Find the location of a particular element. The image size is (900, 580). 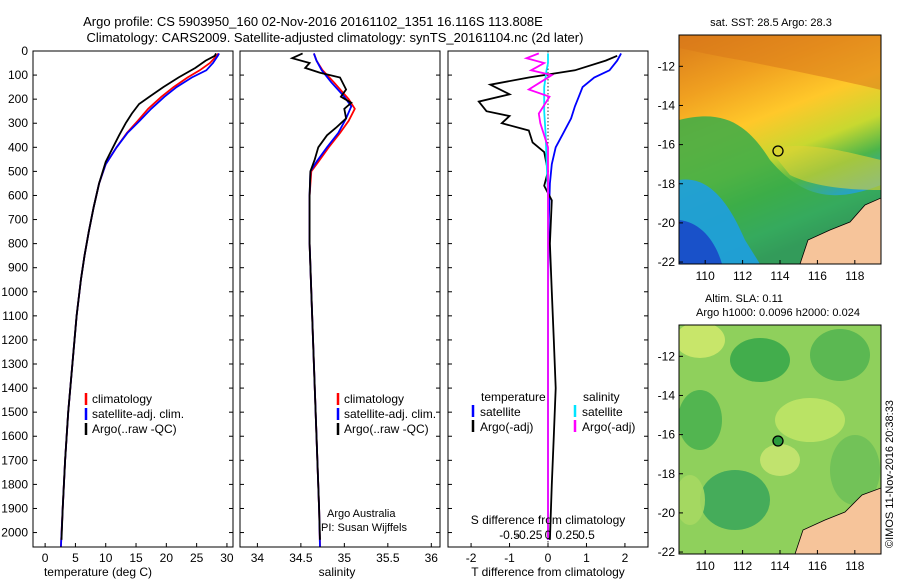

depth-tick-label: 1600 is located at coordinates (14, 436).